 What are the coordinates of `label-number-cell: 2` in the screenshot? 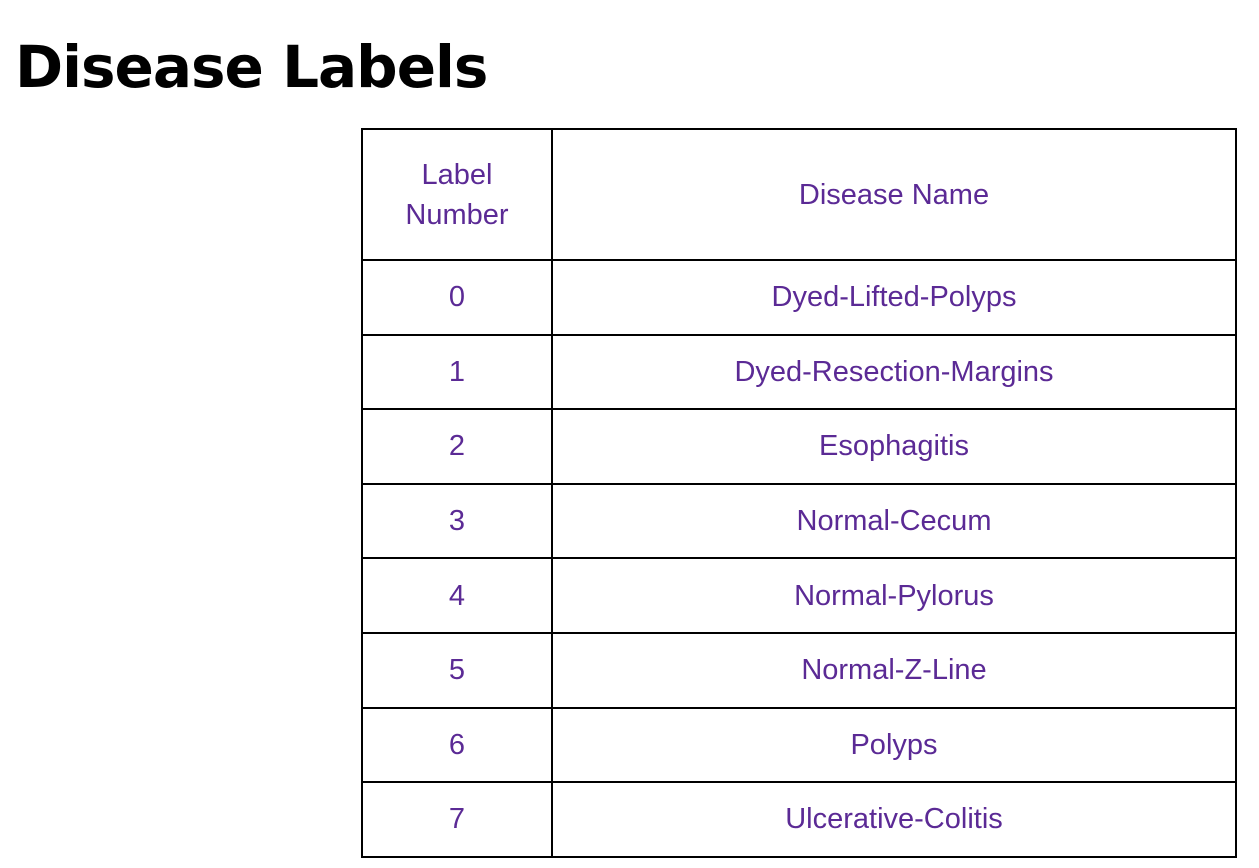 It's located at (457, 446).